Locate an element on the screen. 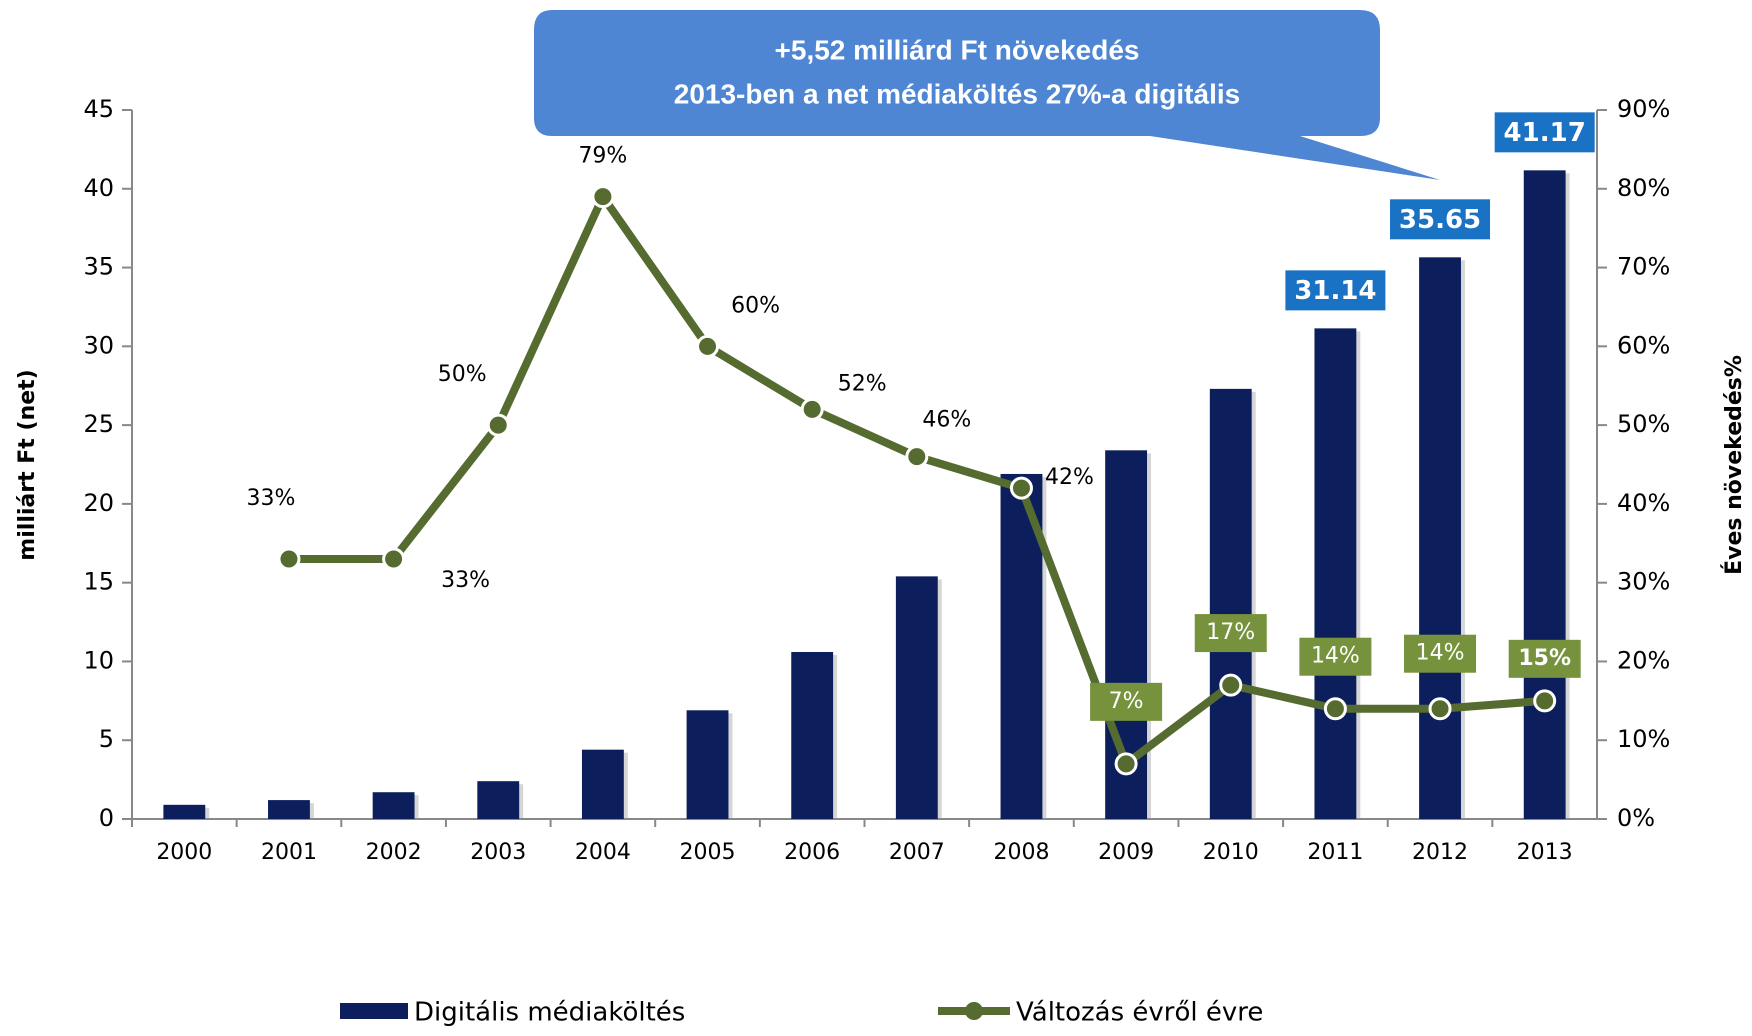  x-tick-label: 2006 is located at coordinates (812, 852).